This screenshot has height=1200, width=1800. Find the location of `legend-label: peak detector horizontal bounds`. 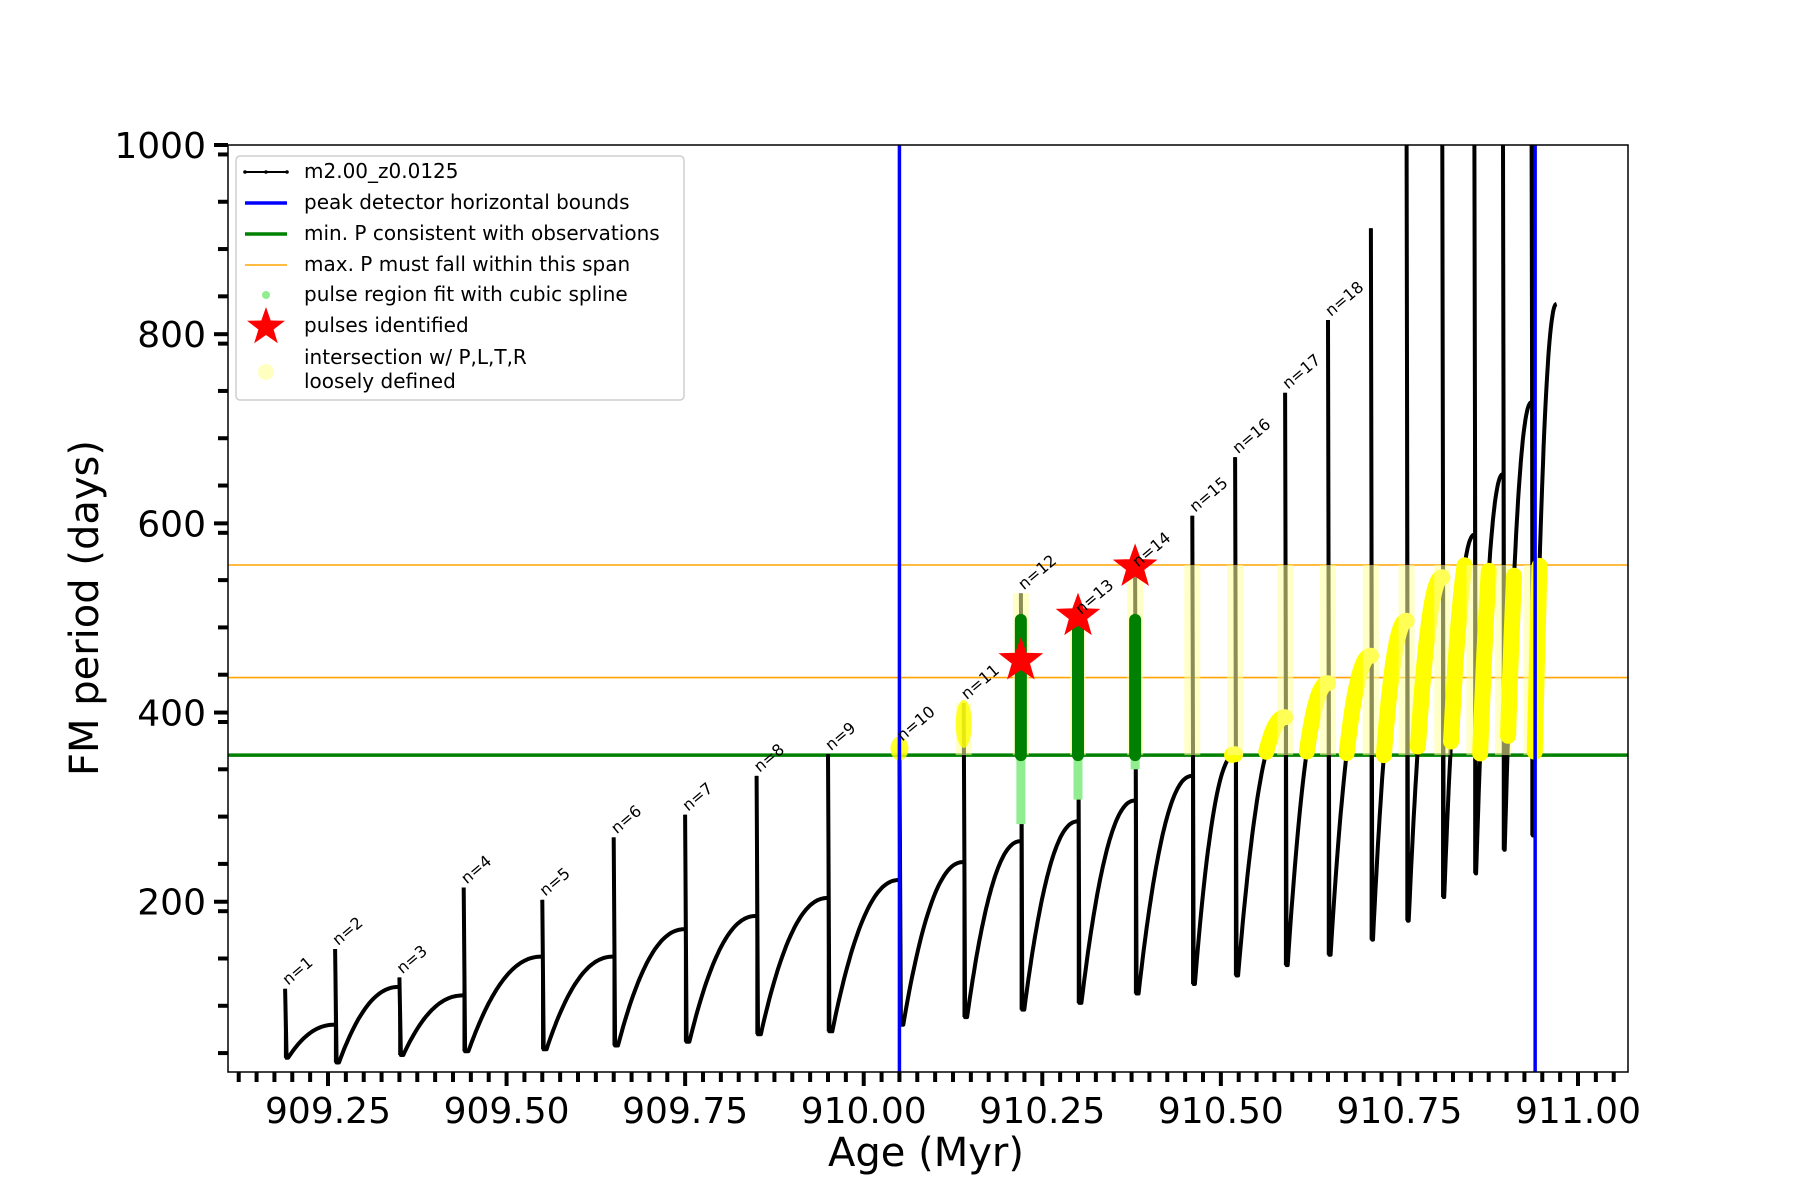

legend-label: peak detector horizontal bounds is located at coordinates (467, 202).